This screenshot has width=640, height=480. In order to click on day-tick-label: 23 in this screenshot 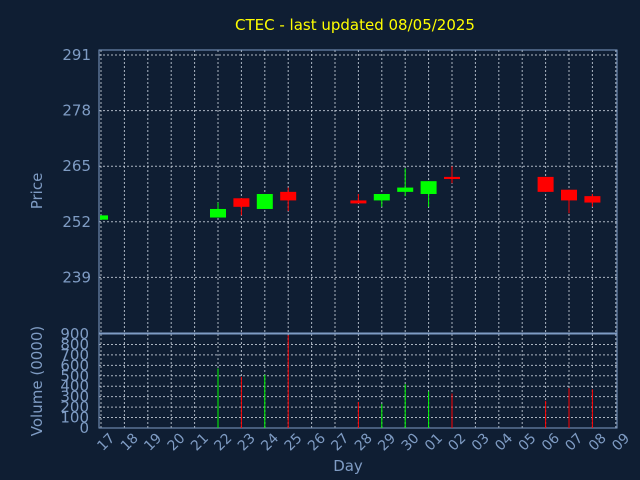, I will do `click(247, 442)`.